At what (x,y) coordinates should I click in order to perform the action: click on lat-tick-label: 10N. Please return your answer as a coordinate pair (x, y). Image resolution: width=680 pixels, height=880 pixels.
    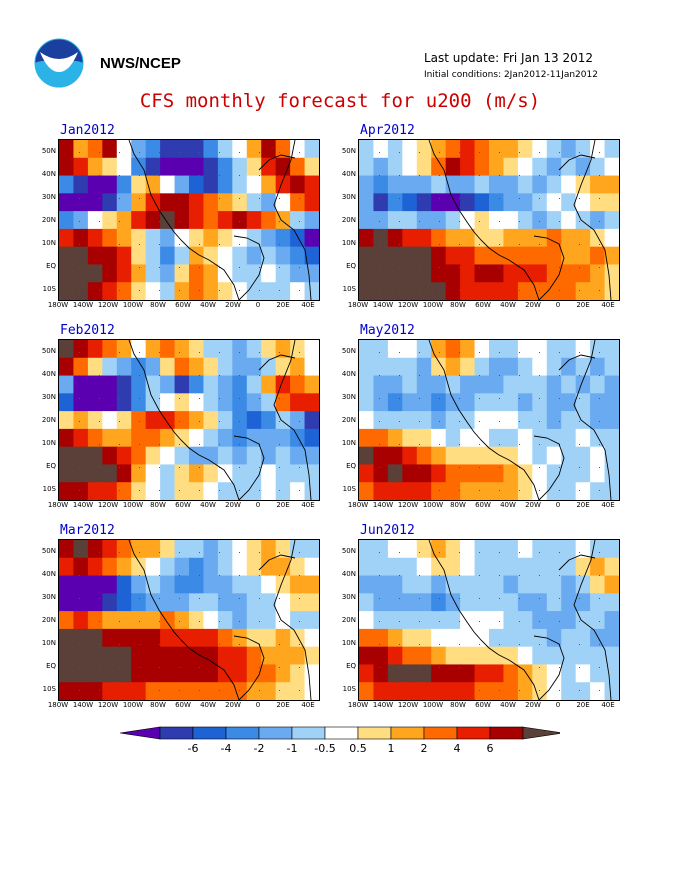
    Looking at the image, I should click on (48, 243).